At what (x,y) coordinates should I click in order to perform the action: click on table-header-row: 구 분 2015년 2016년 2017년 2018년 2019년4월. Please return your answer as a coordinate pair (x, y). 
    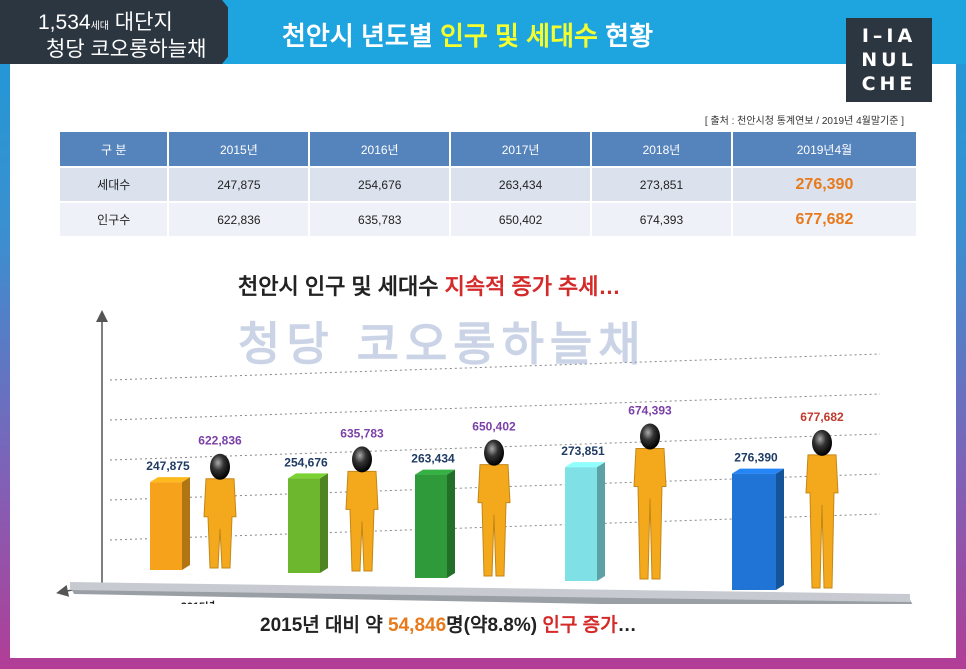
    Looking at the image, I should click on (488, 149).